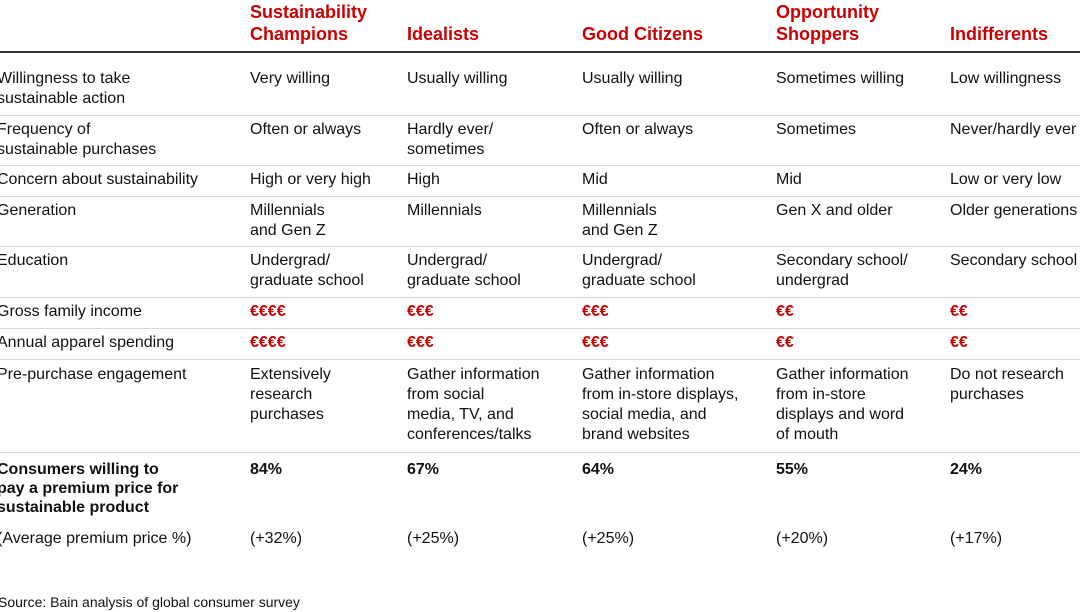  What do you see at coordinates (1013, 129) in the screenshot?
I see `table-cell: Never/hardly ever` at bounding box center [1013, 129].